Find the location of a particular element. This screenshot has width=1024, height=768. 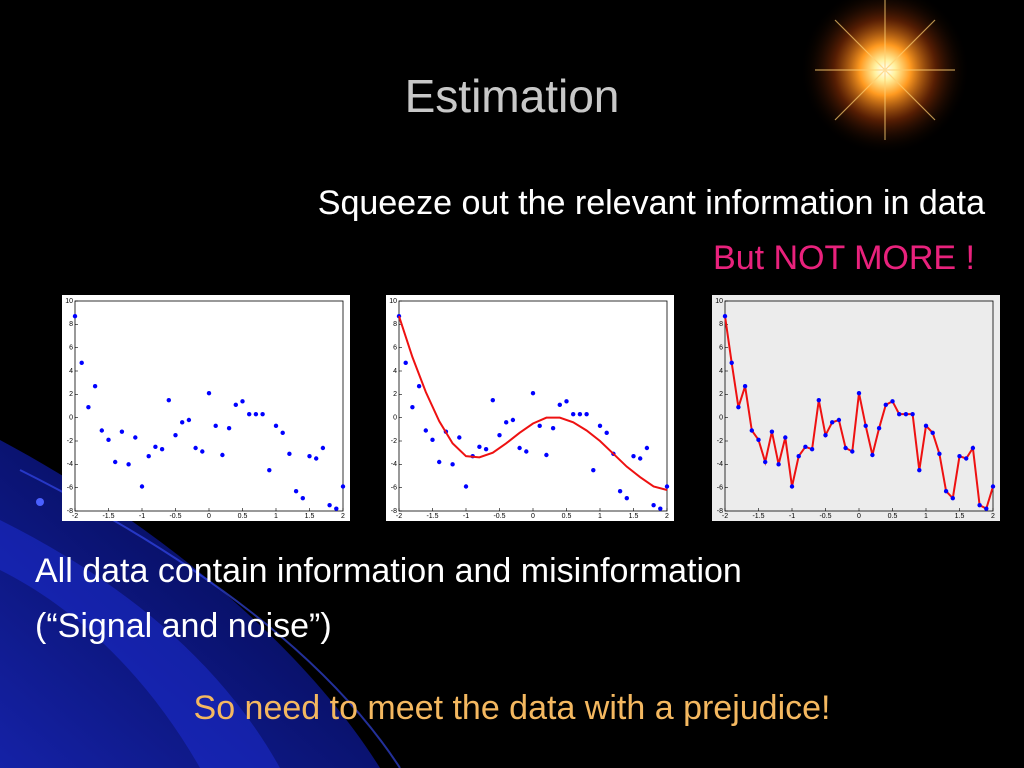

body-line: (“Signal and noise”) is located at coordinates (183, 626).